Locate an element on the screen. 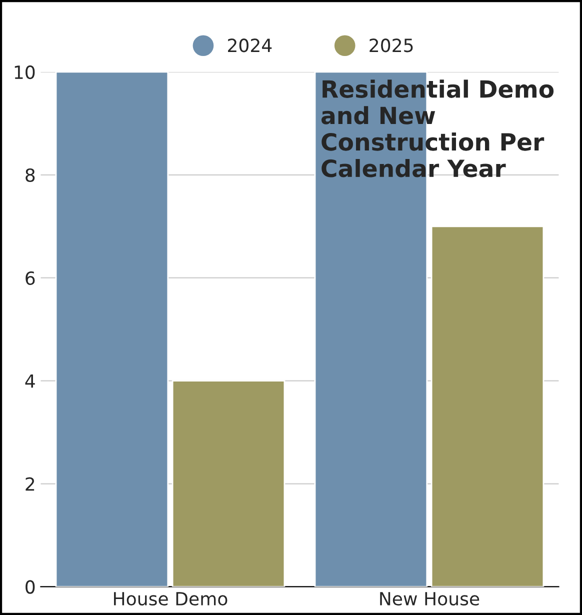  y-tick-label: 0 is located at coordinates (30, 587).